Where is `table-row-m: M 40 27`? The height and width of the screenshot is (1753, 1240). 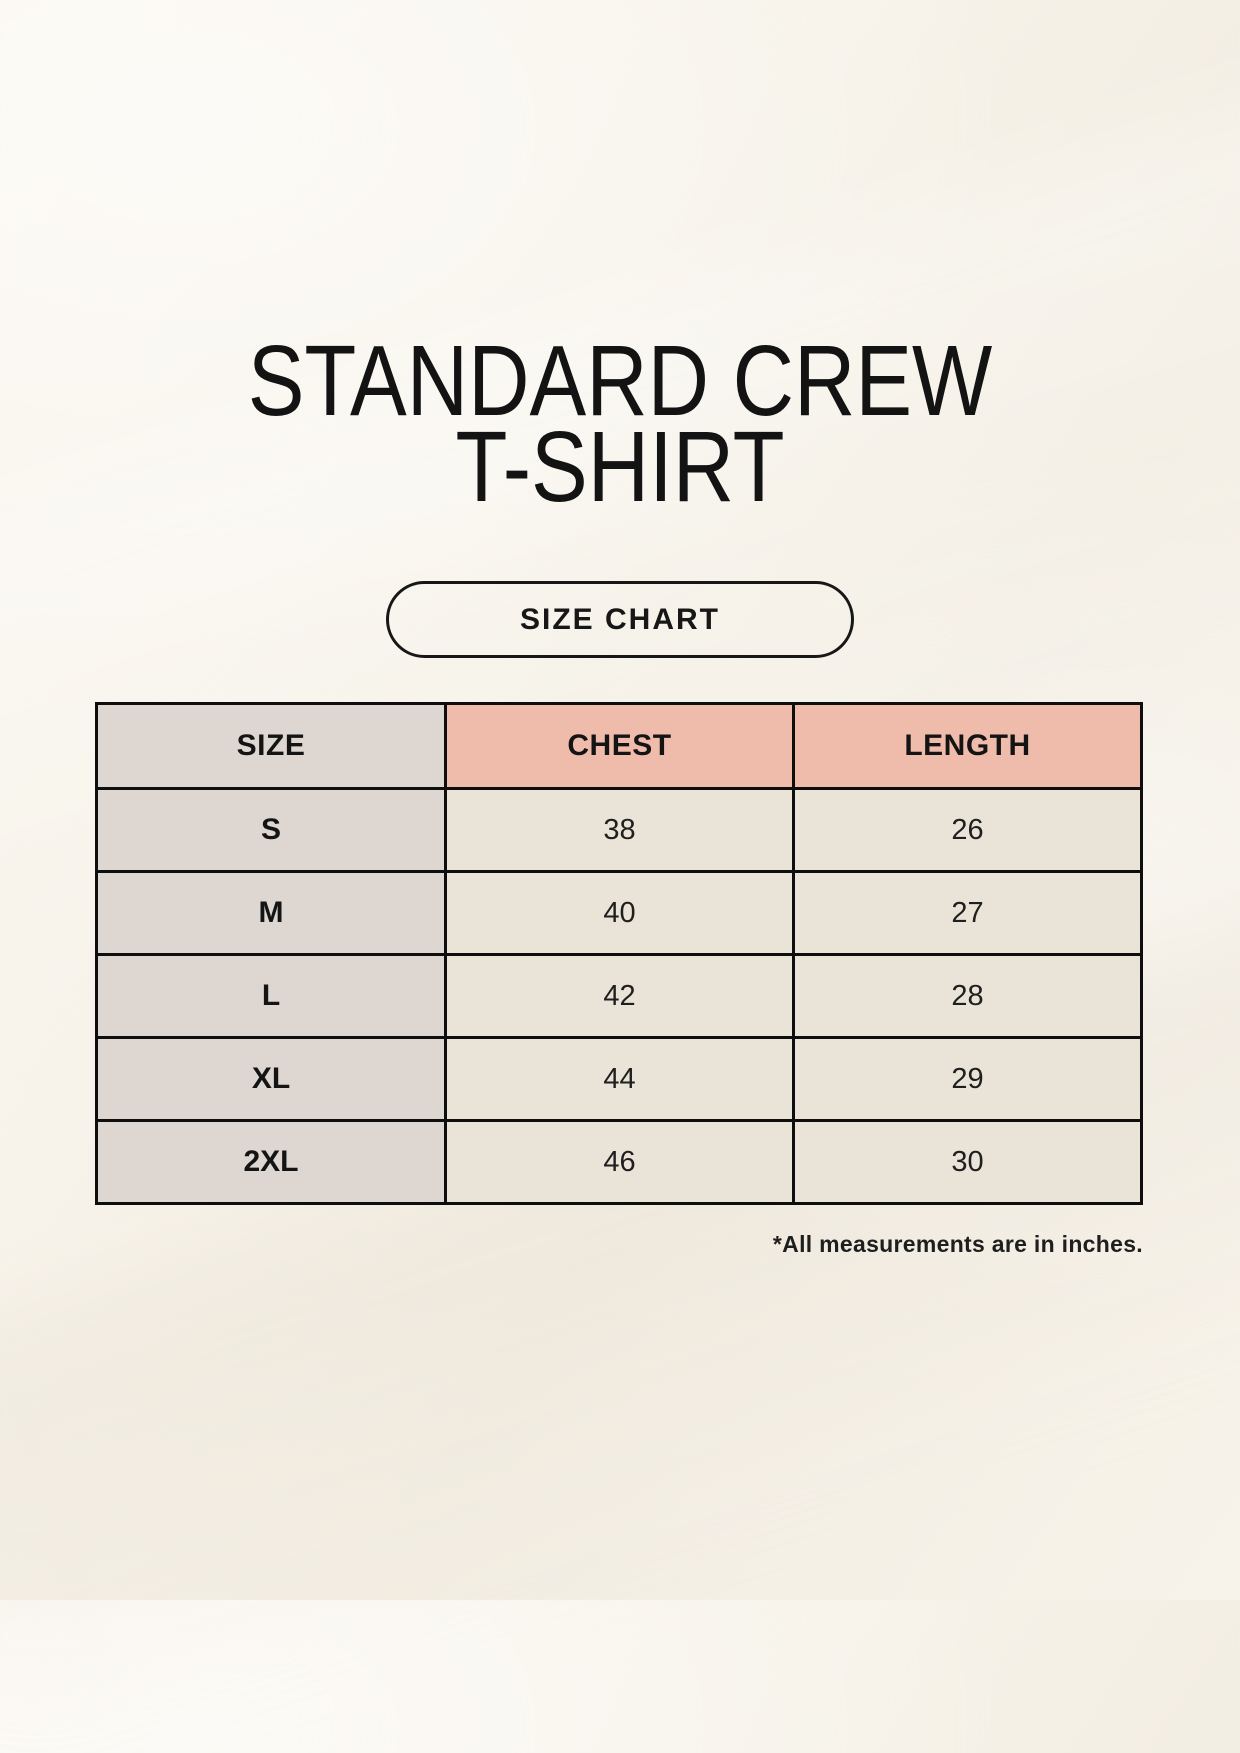
table-row-m: M 40 27 is located at coordinates (619, 913).